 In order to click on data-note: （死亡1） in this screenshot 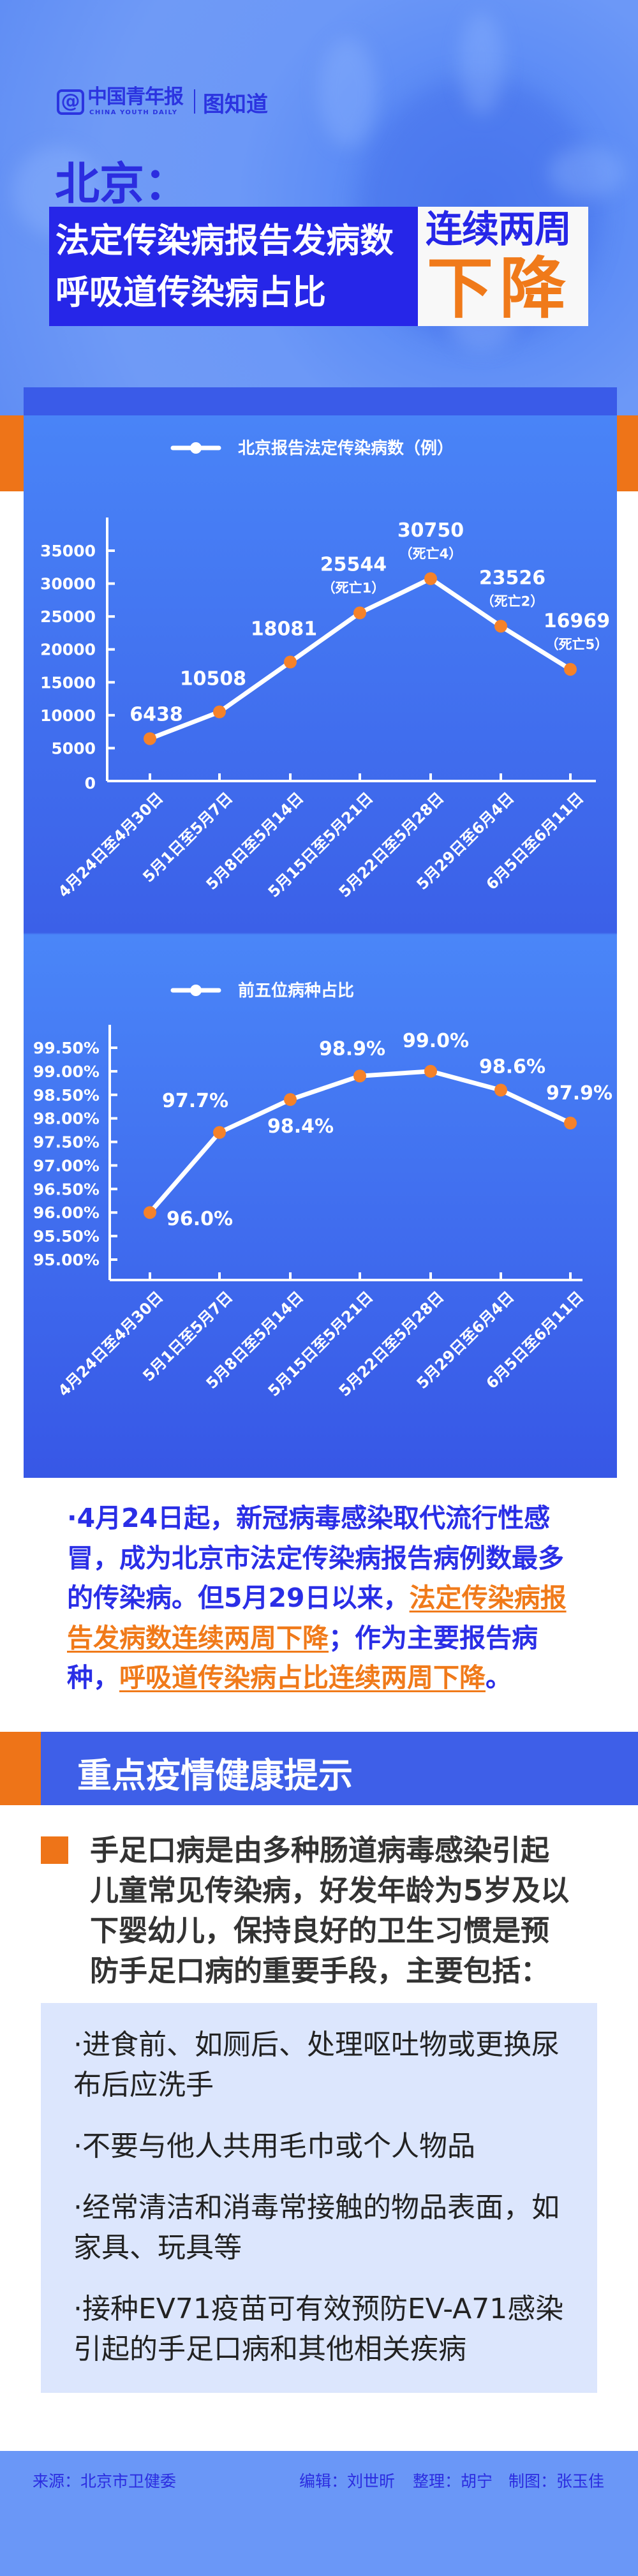, I will do `click(353, 588)`.